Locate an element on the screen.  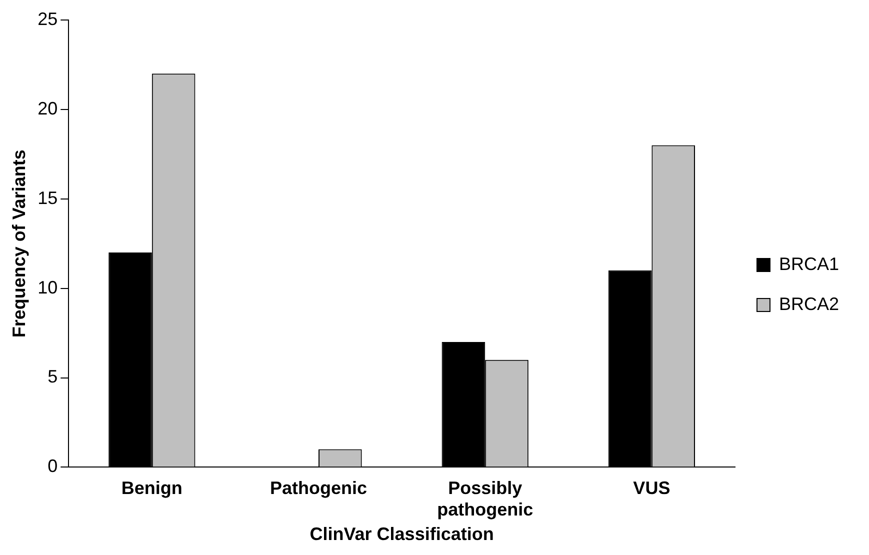
y-tick-label: 0 is located at coordinates (53, 466).